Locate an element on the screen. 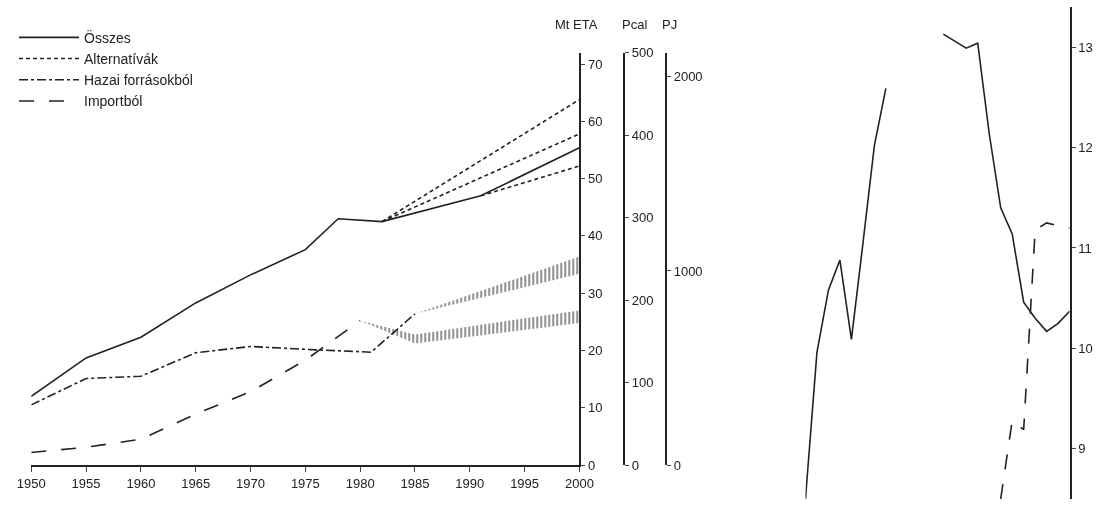 Image resolution: width=1107 pixels, height=507 pixels. x-tick-label: 1985 is located at coordinates (415, 483).